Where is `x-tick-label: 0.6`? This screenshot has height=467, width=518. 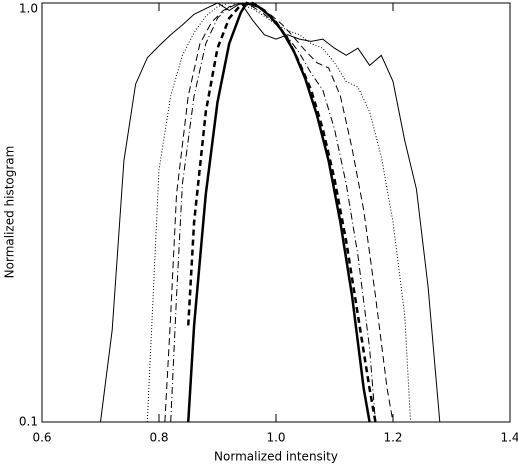
x-tick-label: 0.6 is located at coordinates (41, 438).